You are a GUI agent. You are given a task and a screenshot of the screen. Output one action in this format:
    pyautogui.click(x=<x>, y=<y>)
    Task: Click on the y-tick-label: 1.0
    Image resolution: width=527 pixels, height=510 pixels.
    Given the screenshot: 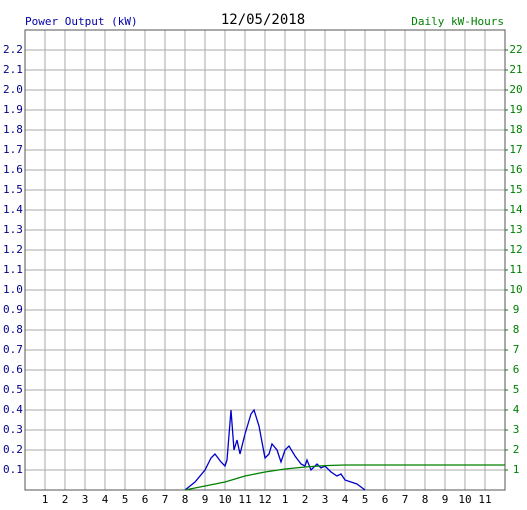 What is the action you would take?
    pyautogui.click(x=13, y=289)
    